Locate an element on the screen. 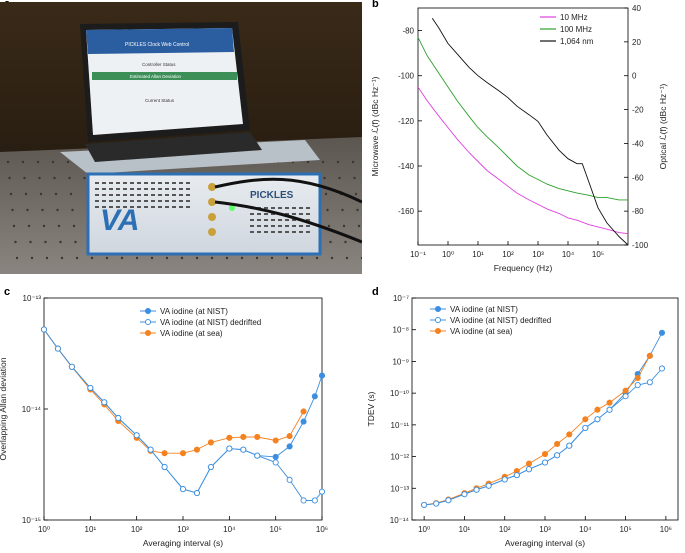  x-axis-label: Averaging interval (s) is located at coordinates (545, 543).